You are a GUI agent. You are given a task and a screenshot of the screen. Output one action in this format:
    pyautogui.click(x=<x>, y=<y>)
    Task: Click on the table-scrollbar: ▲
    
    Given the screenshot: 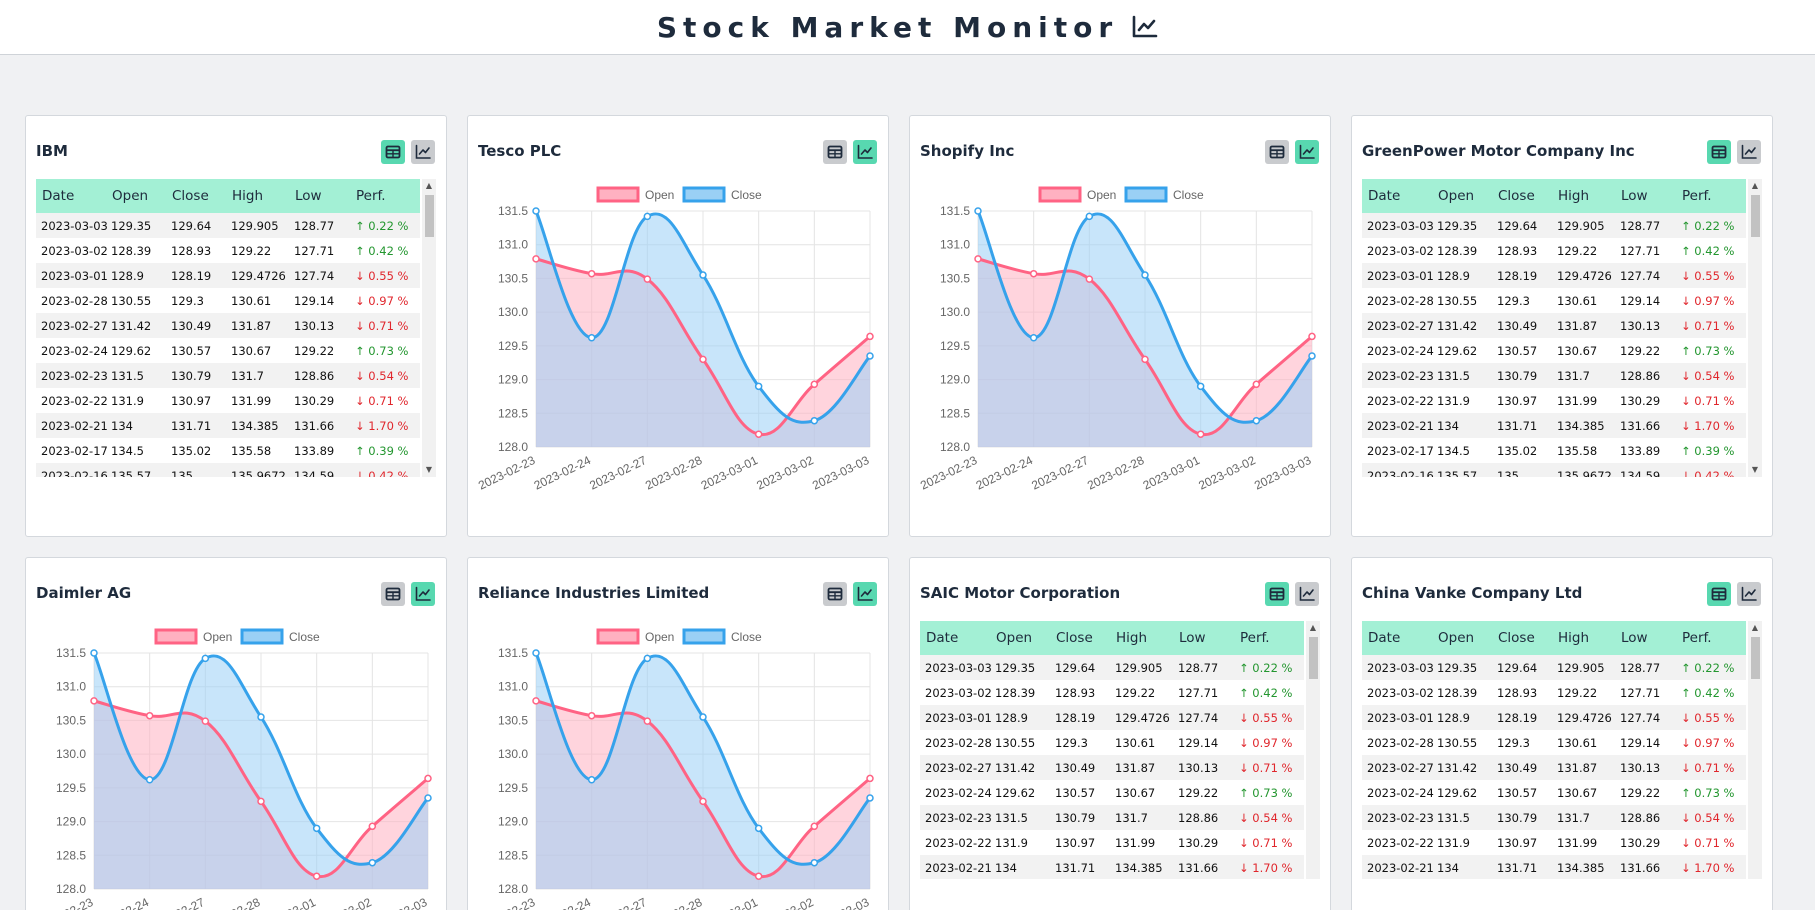 What is the action you would take?
    pyautogui.click(x=1313, y=750)
    